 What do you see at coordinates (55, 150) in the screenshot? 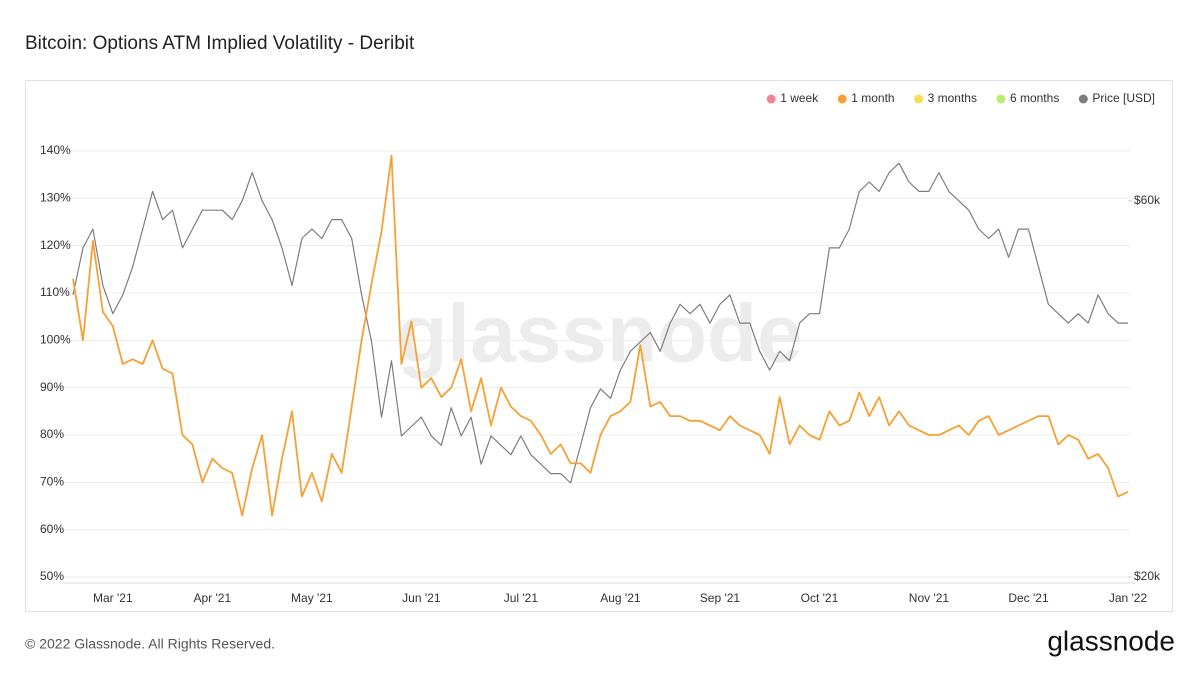
I see `y-tick-label: 140%` at bounding box center [55, 150].